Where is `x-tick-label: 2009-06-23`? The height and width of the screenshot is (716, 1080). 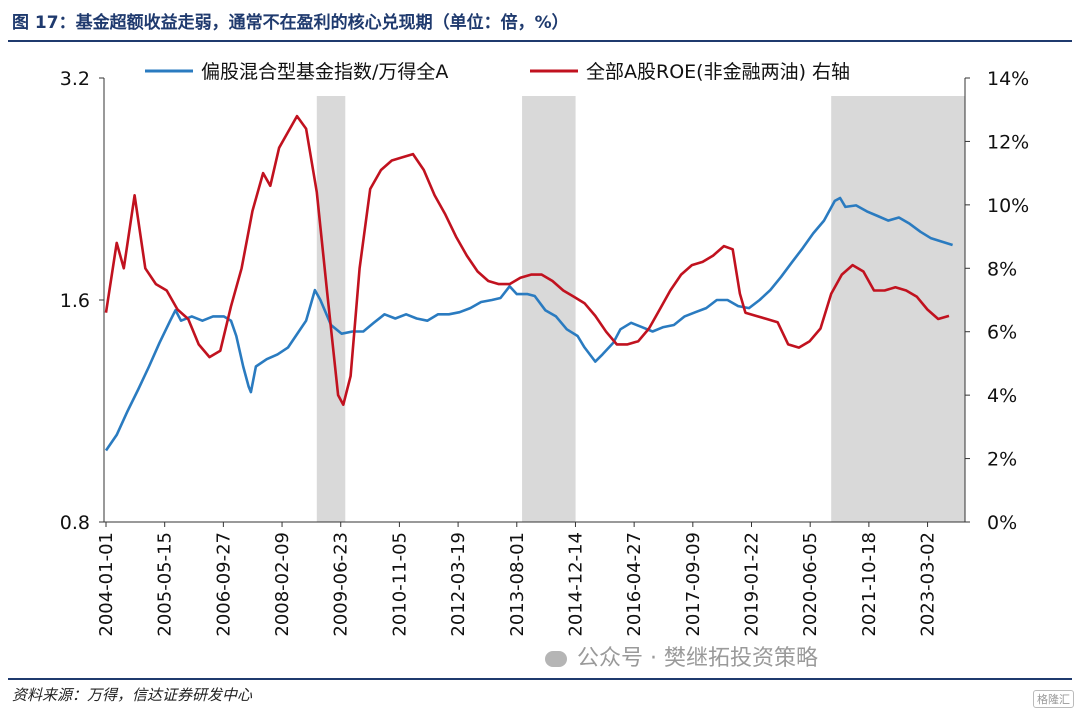
x-tick-label: 2009-06-23 is located at coordinates (341, 584).